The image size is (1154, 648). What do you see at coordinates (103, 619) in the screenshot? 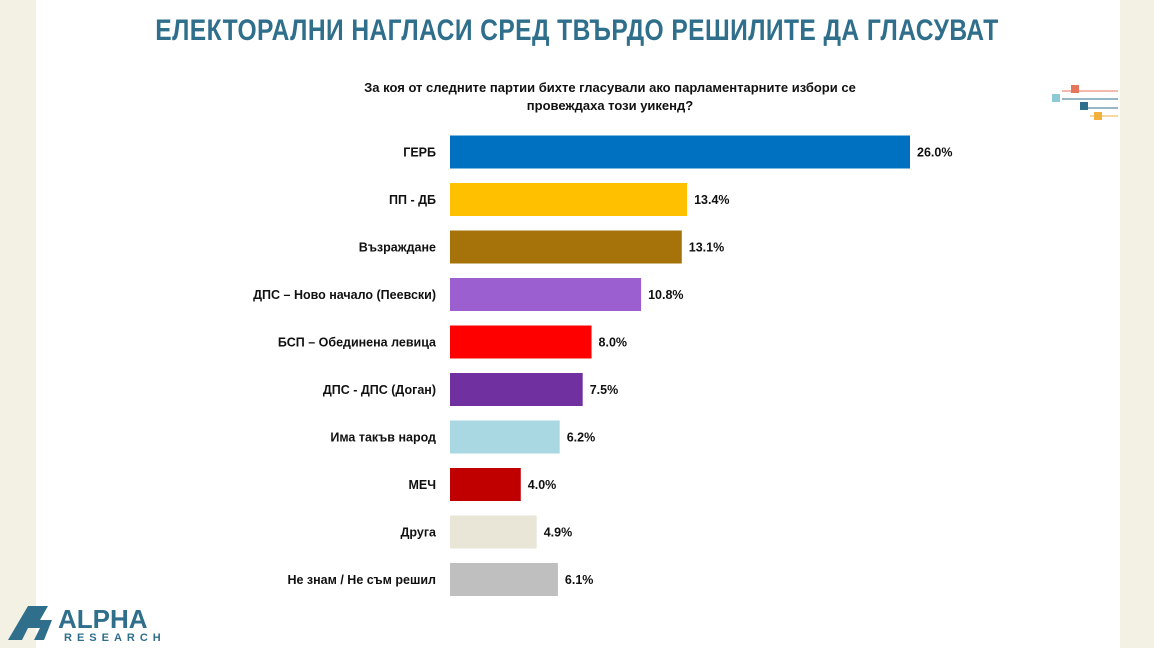
I see `logo-name: ALPHA` at bounding box center [103, 619].